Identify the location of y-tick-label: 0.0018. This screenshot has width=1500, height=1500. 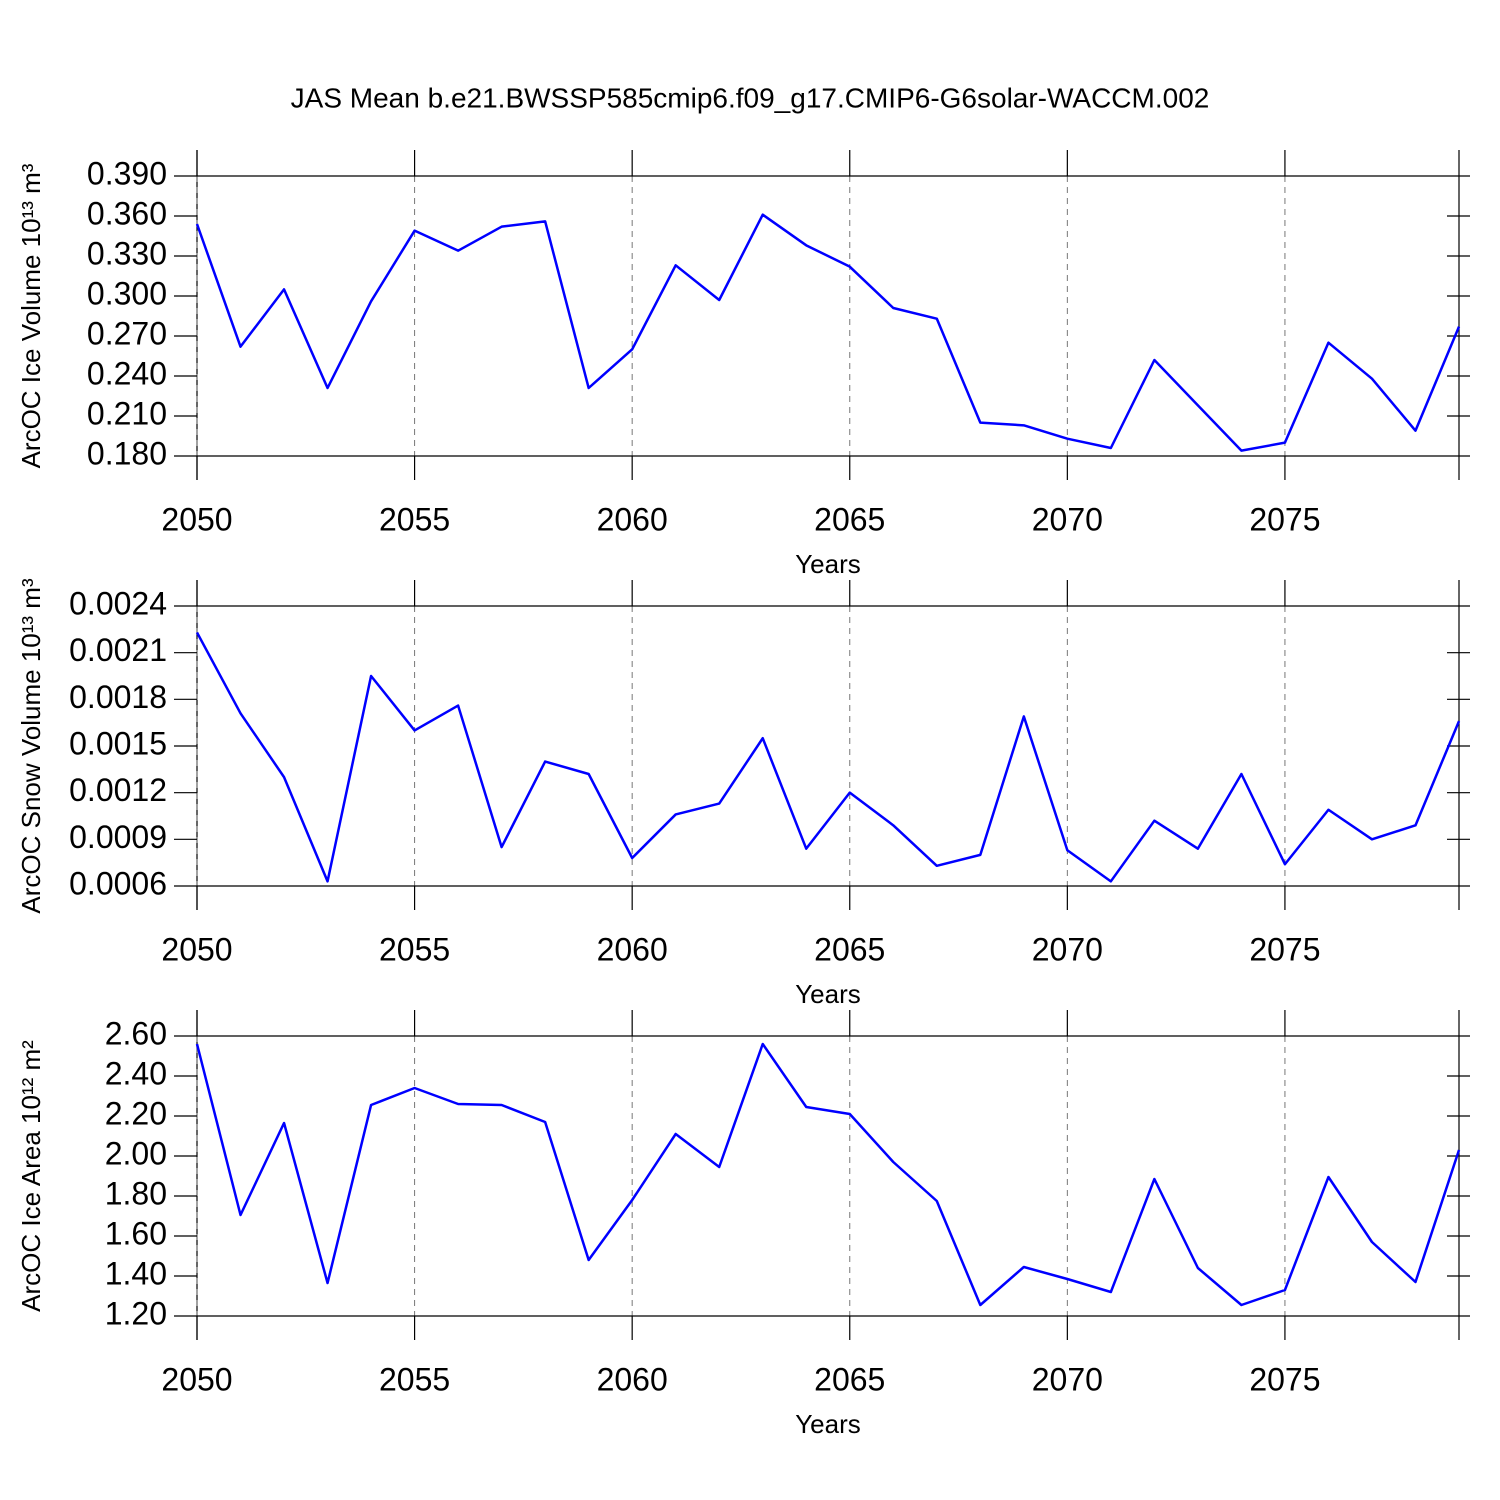
(118, 697).